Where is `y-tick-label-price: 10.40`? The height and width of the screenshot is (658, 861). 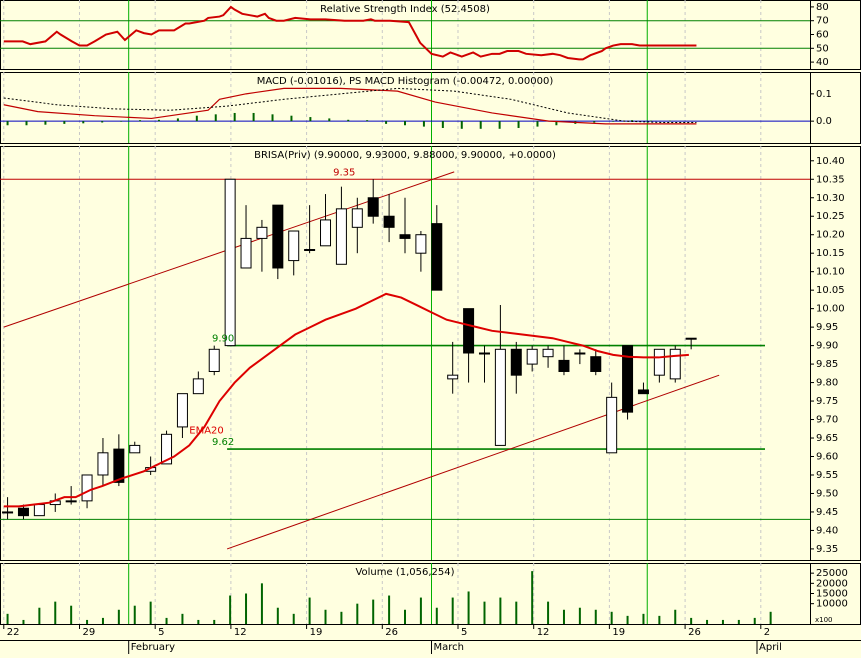
y-tick-label-price: 10.40 is located at coordinates (830, 161).